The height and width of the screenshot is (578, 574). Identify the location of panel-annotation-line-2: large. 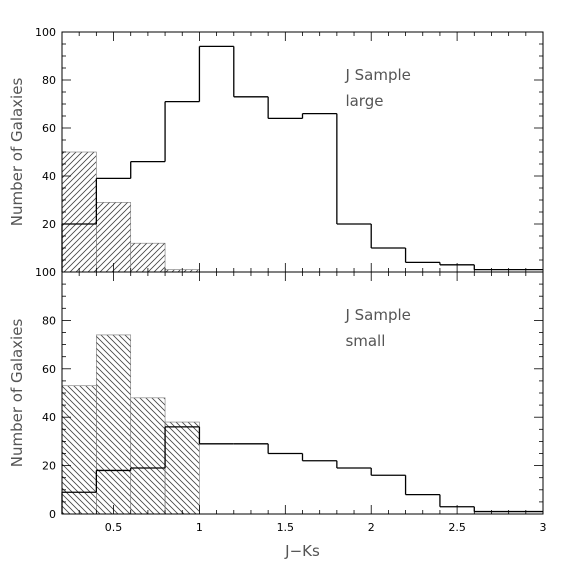
(364, 101).